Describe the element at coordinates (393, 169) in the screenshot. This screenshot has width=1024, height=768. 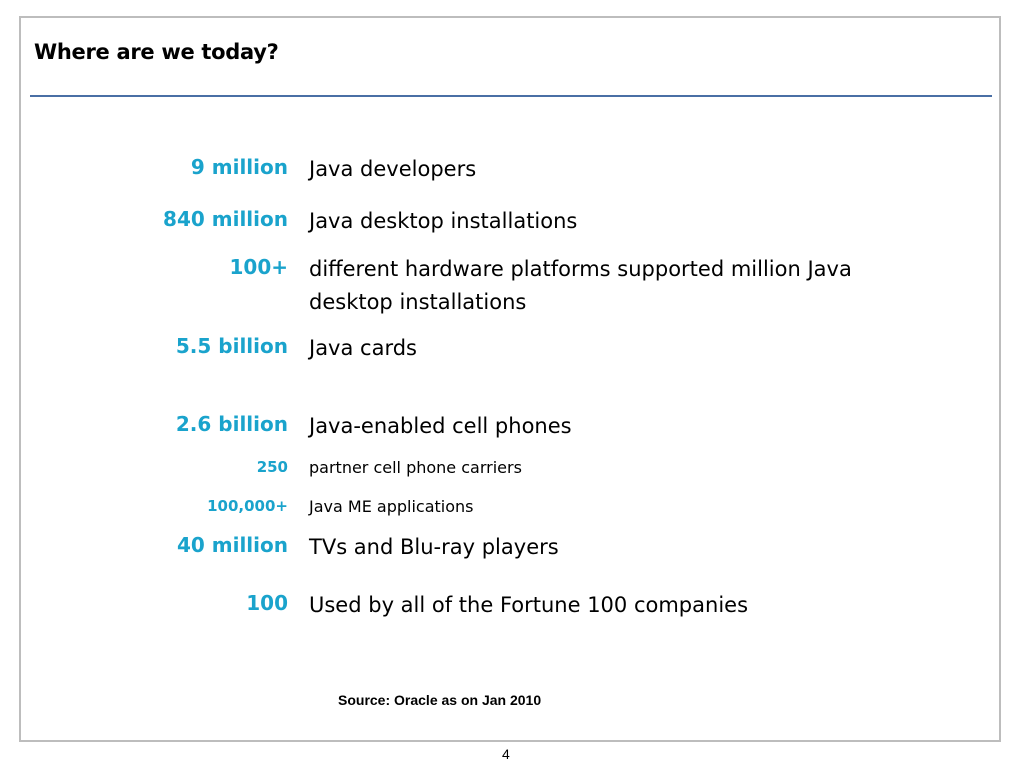
I see `stat-description: Java developers` at that location.